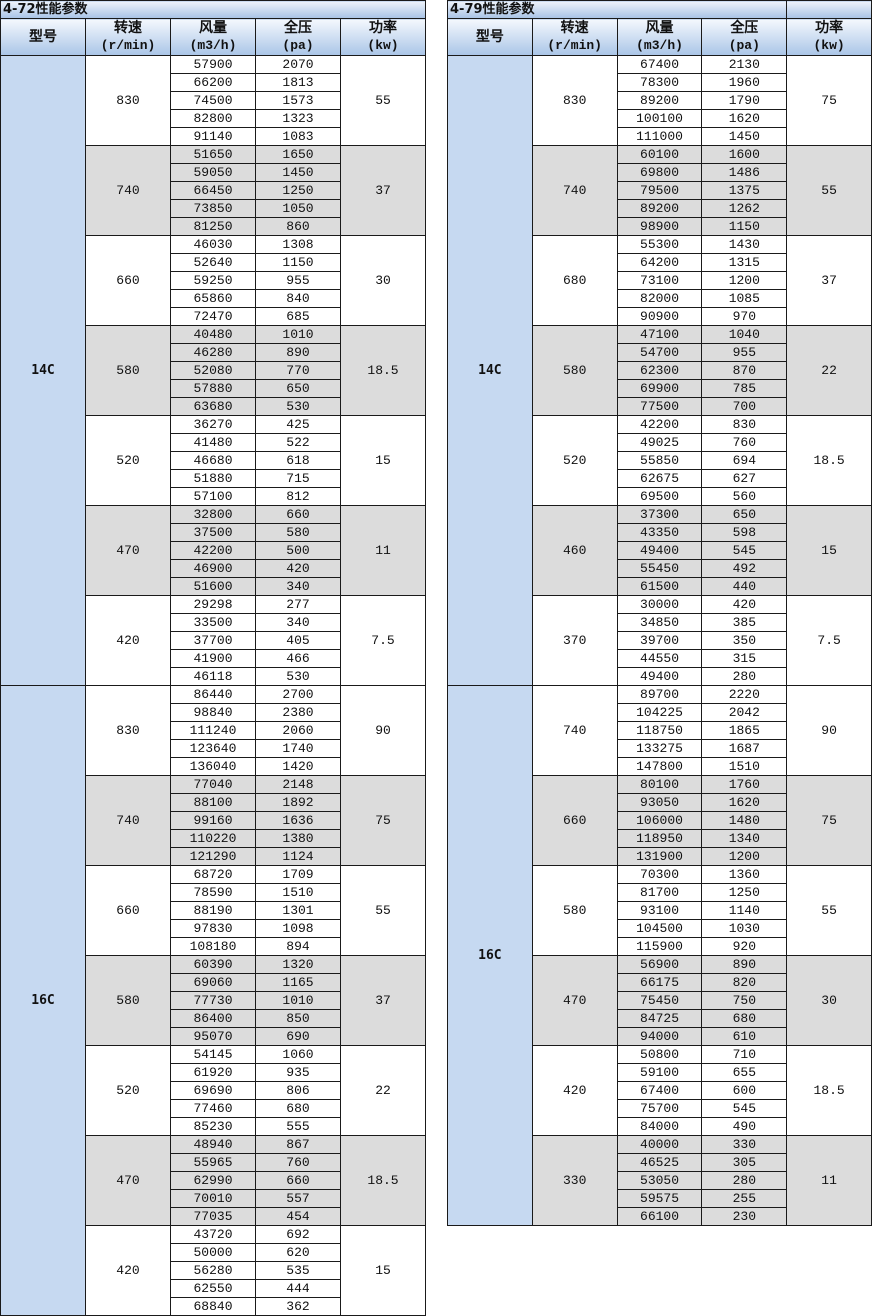 The image size is (872, 1316). I want to click on table-row: 88100 1892, so click(213, 802).